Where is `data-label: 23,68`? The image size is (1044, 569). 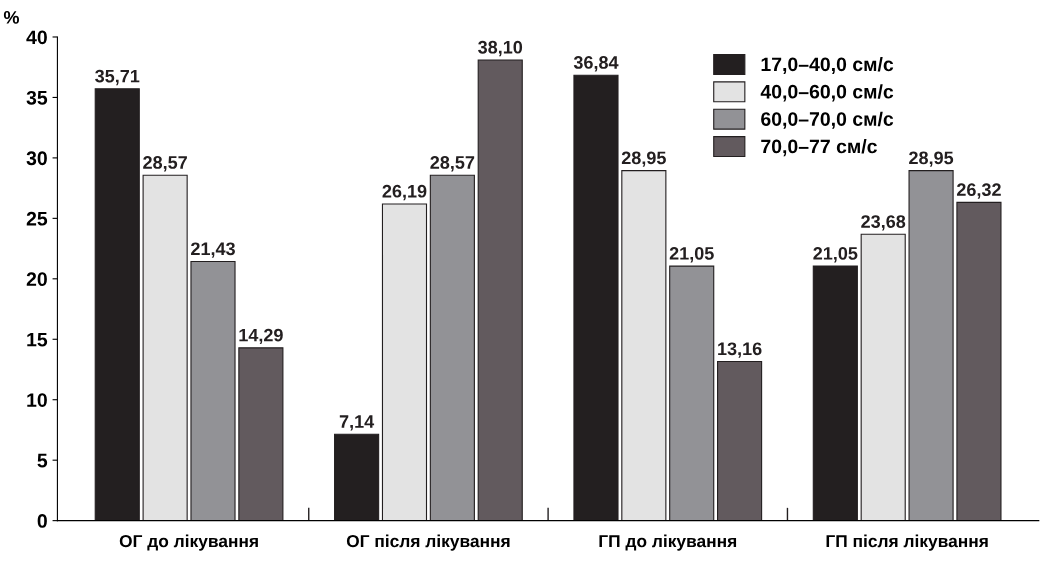 data-label: 23,68 is located at coordinates (883, 223).